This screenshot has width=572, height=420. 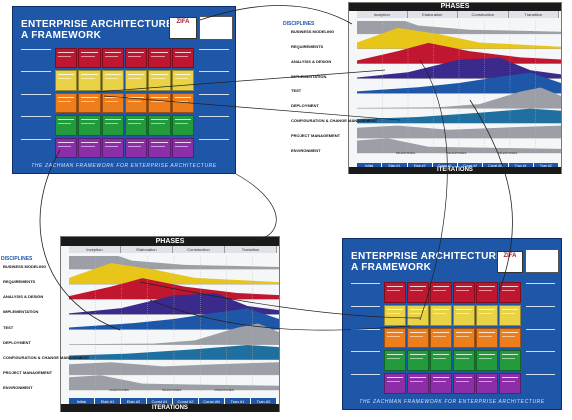 What do you see at coordinates (510, 256) in the screenshot?
I see `zifa-logo-text: ZIFA` at bounding box center [510, 256].